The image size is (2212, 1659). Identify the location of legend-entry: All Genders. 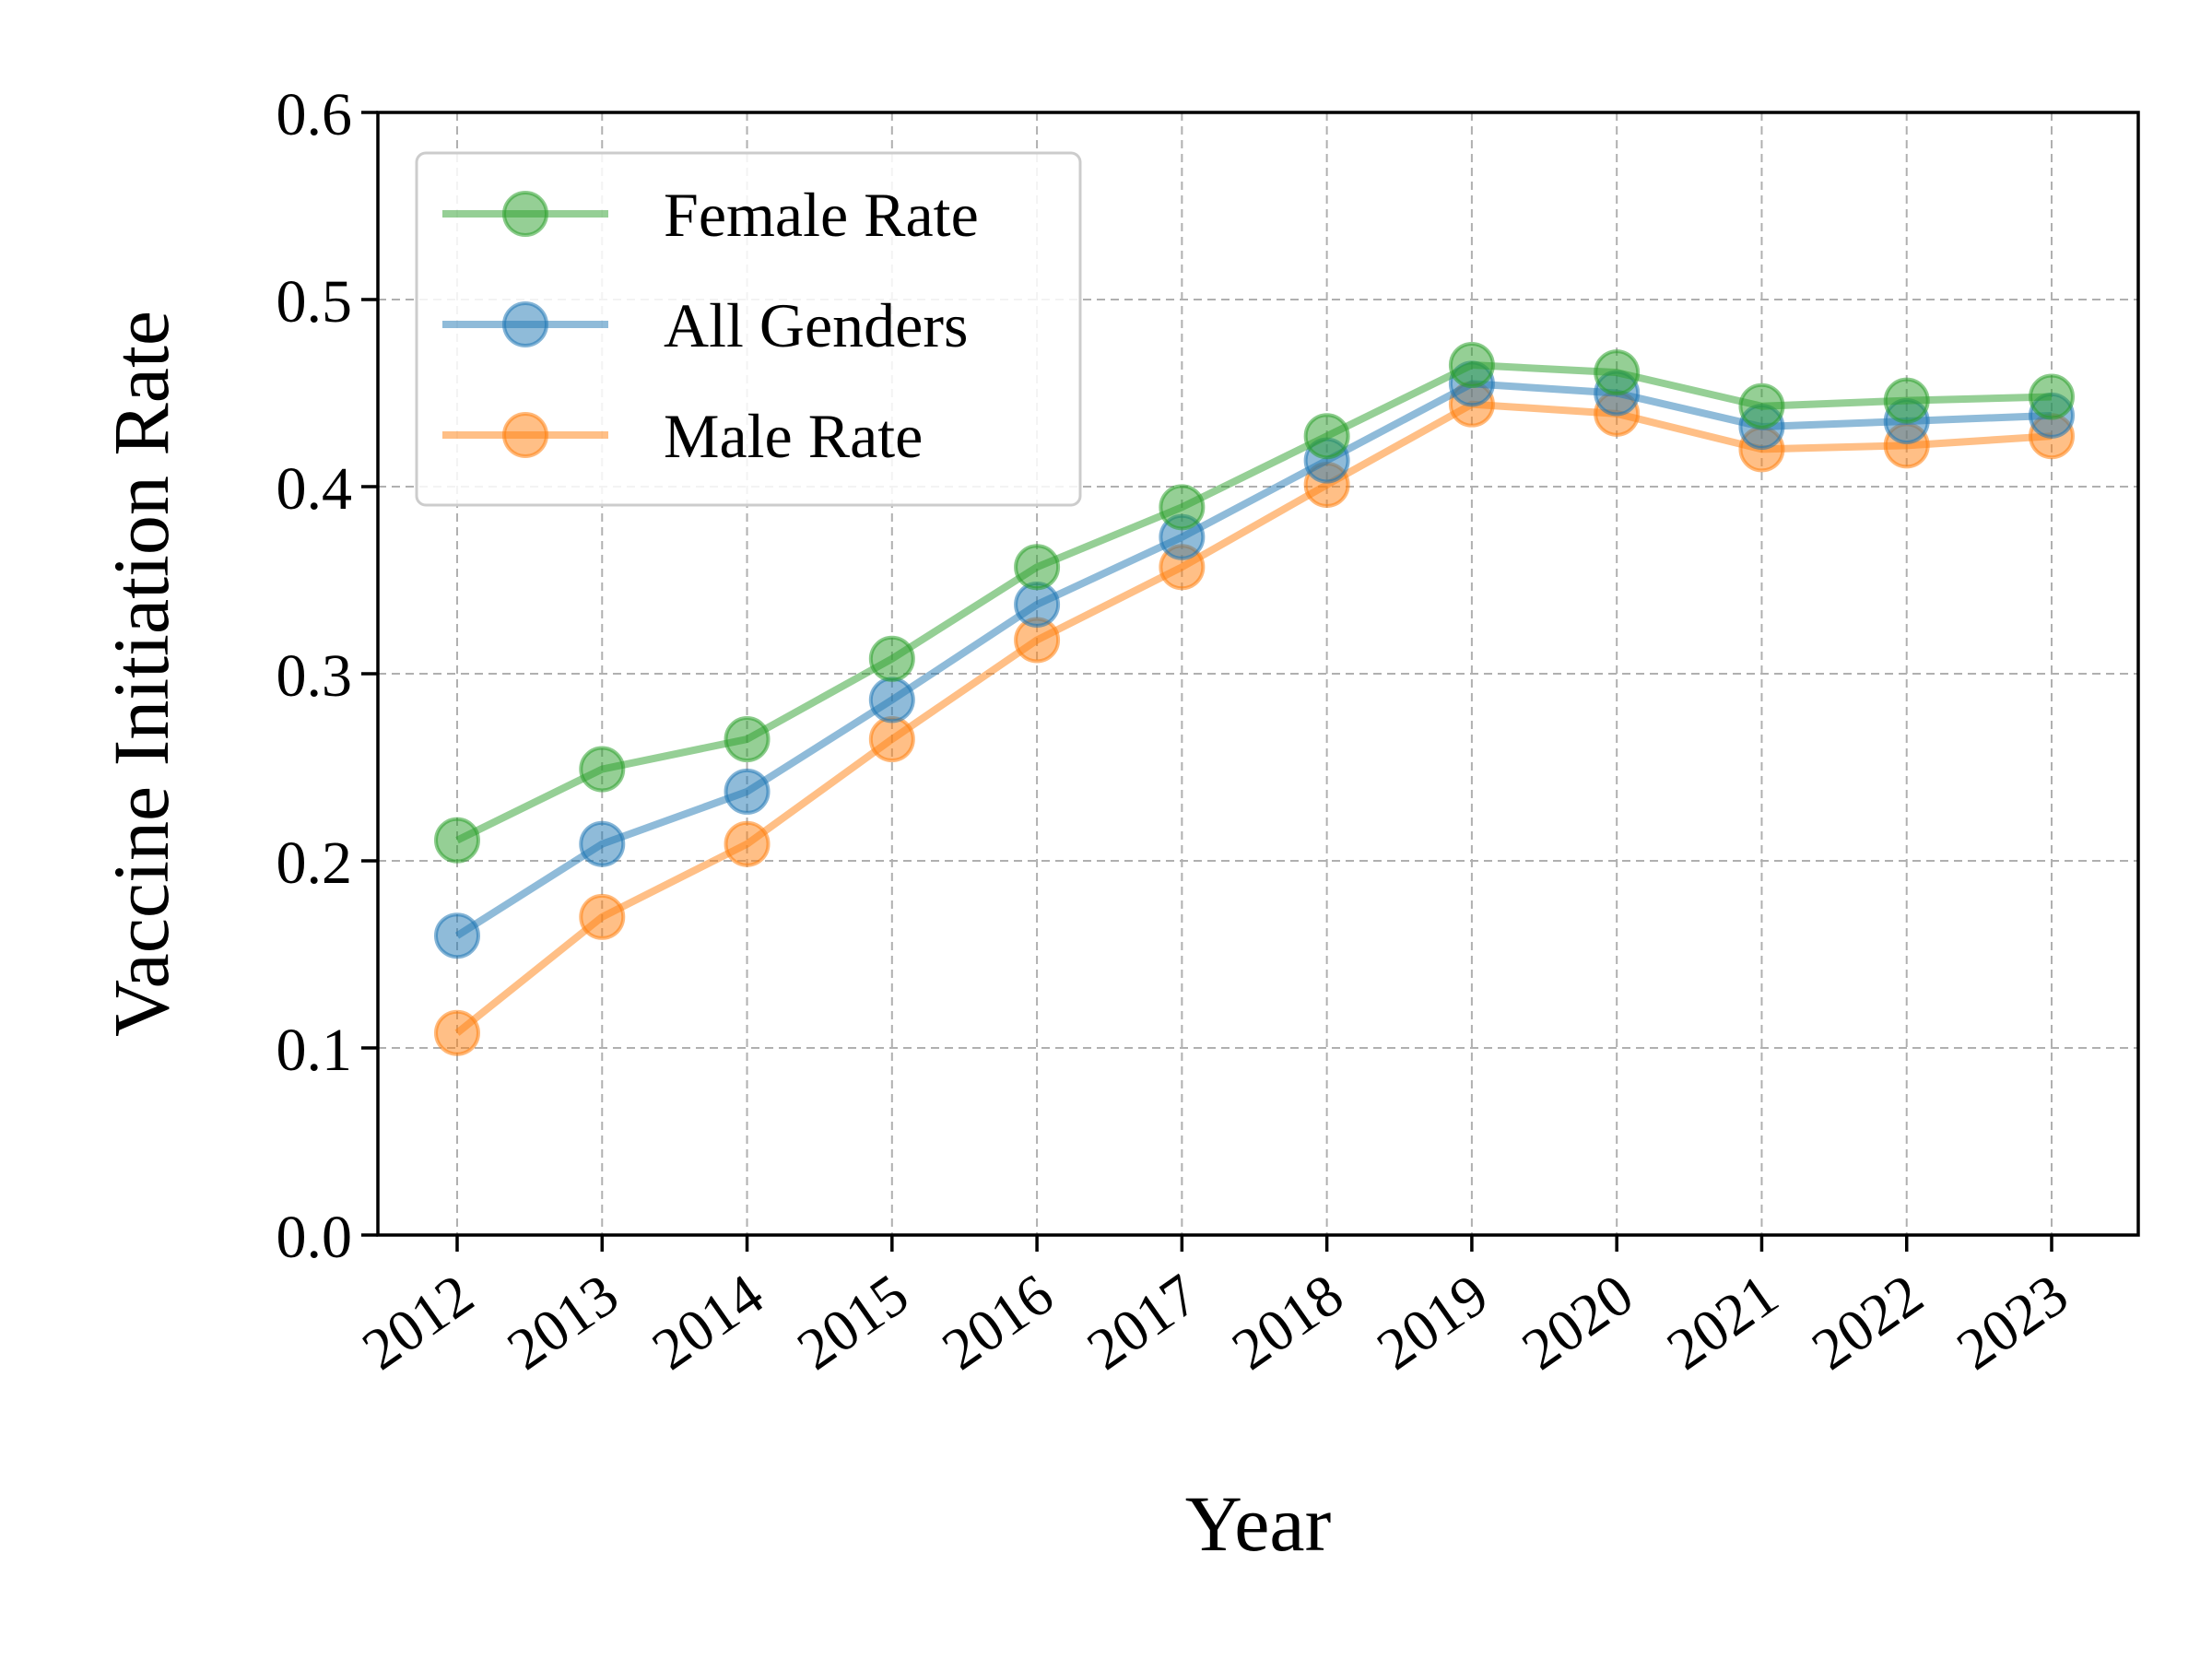
(705, 325).